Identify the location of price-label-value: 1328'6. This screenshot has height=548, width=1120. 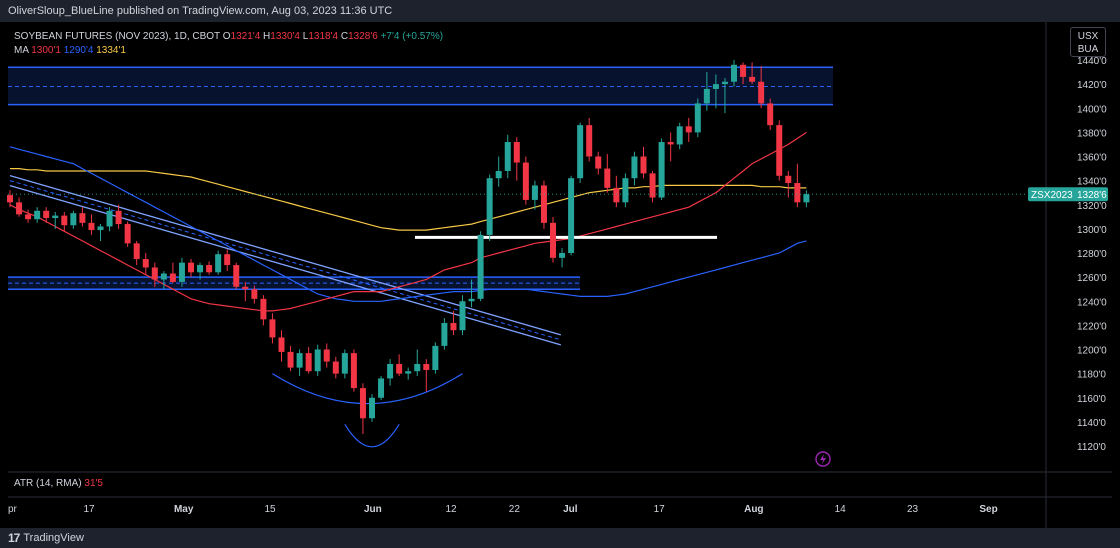
(1092, 195).